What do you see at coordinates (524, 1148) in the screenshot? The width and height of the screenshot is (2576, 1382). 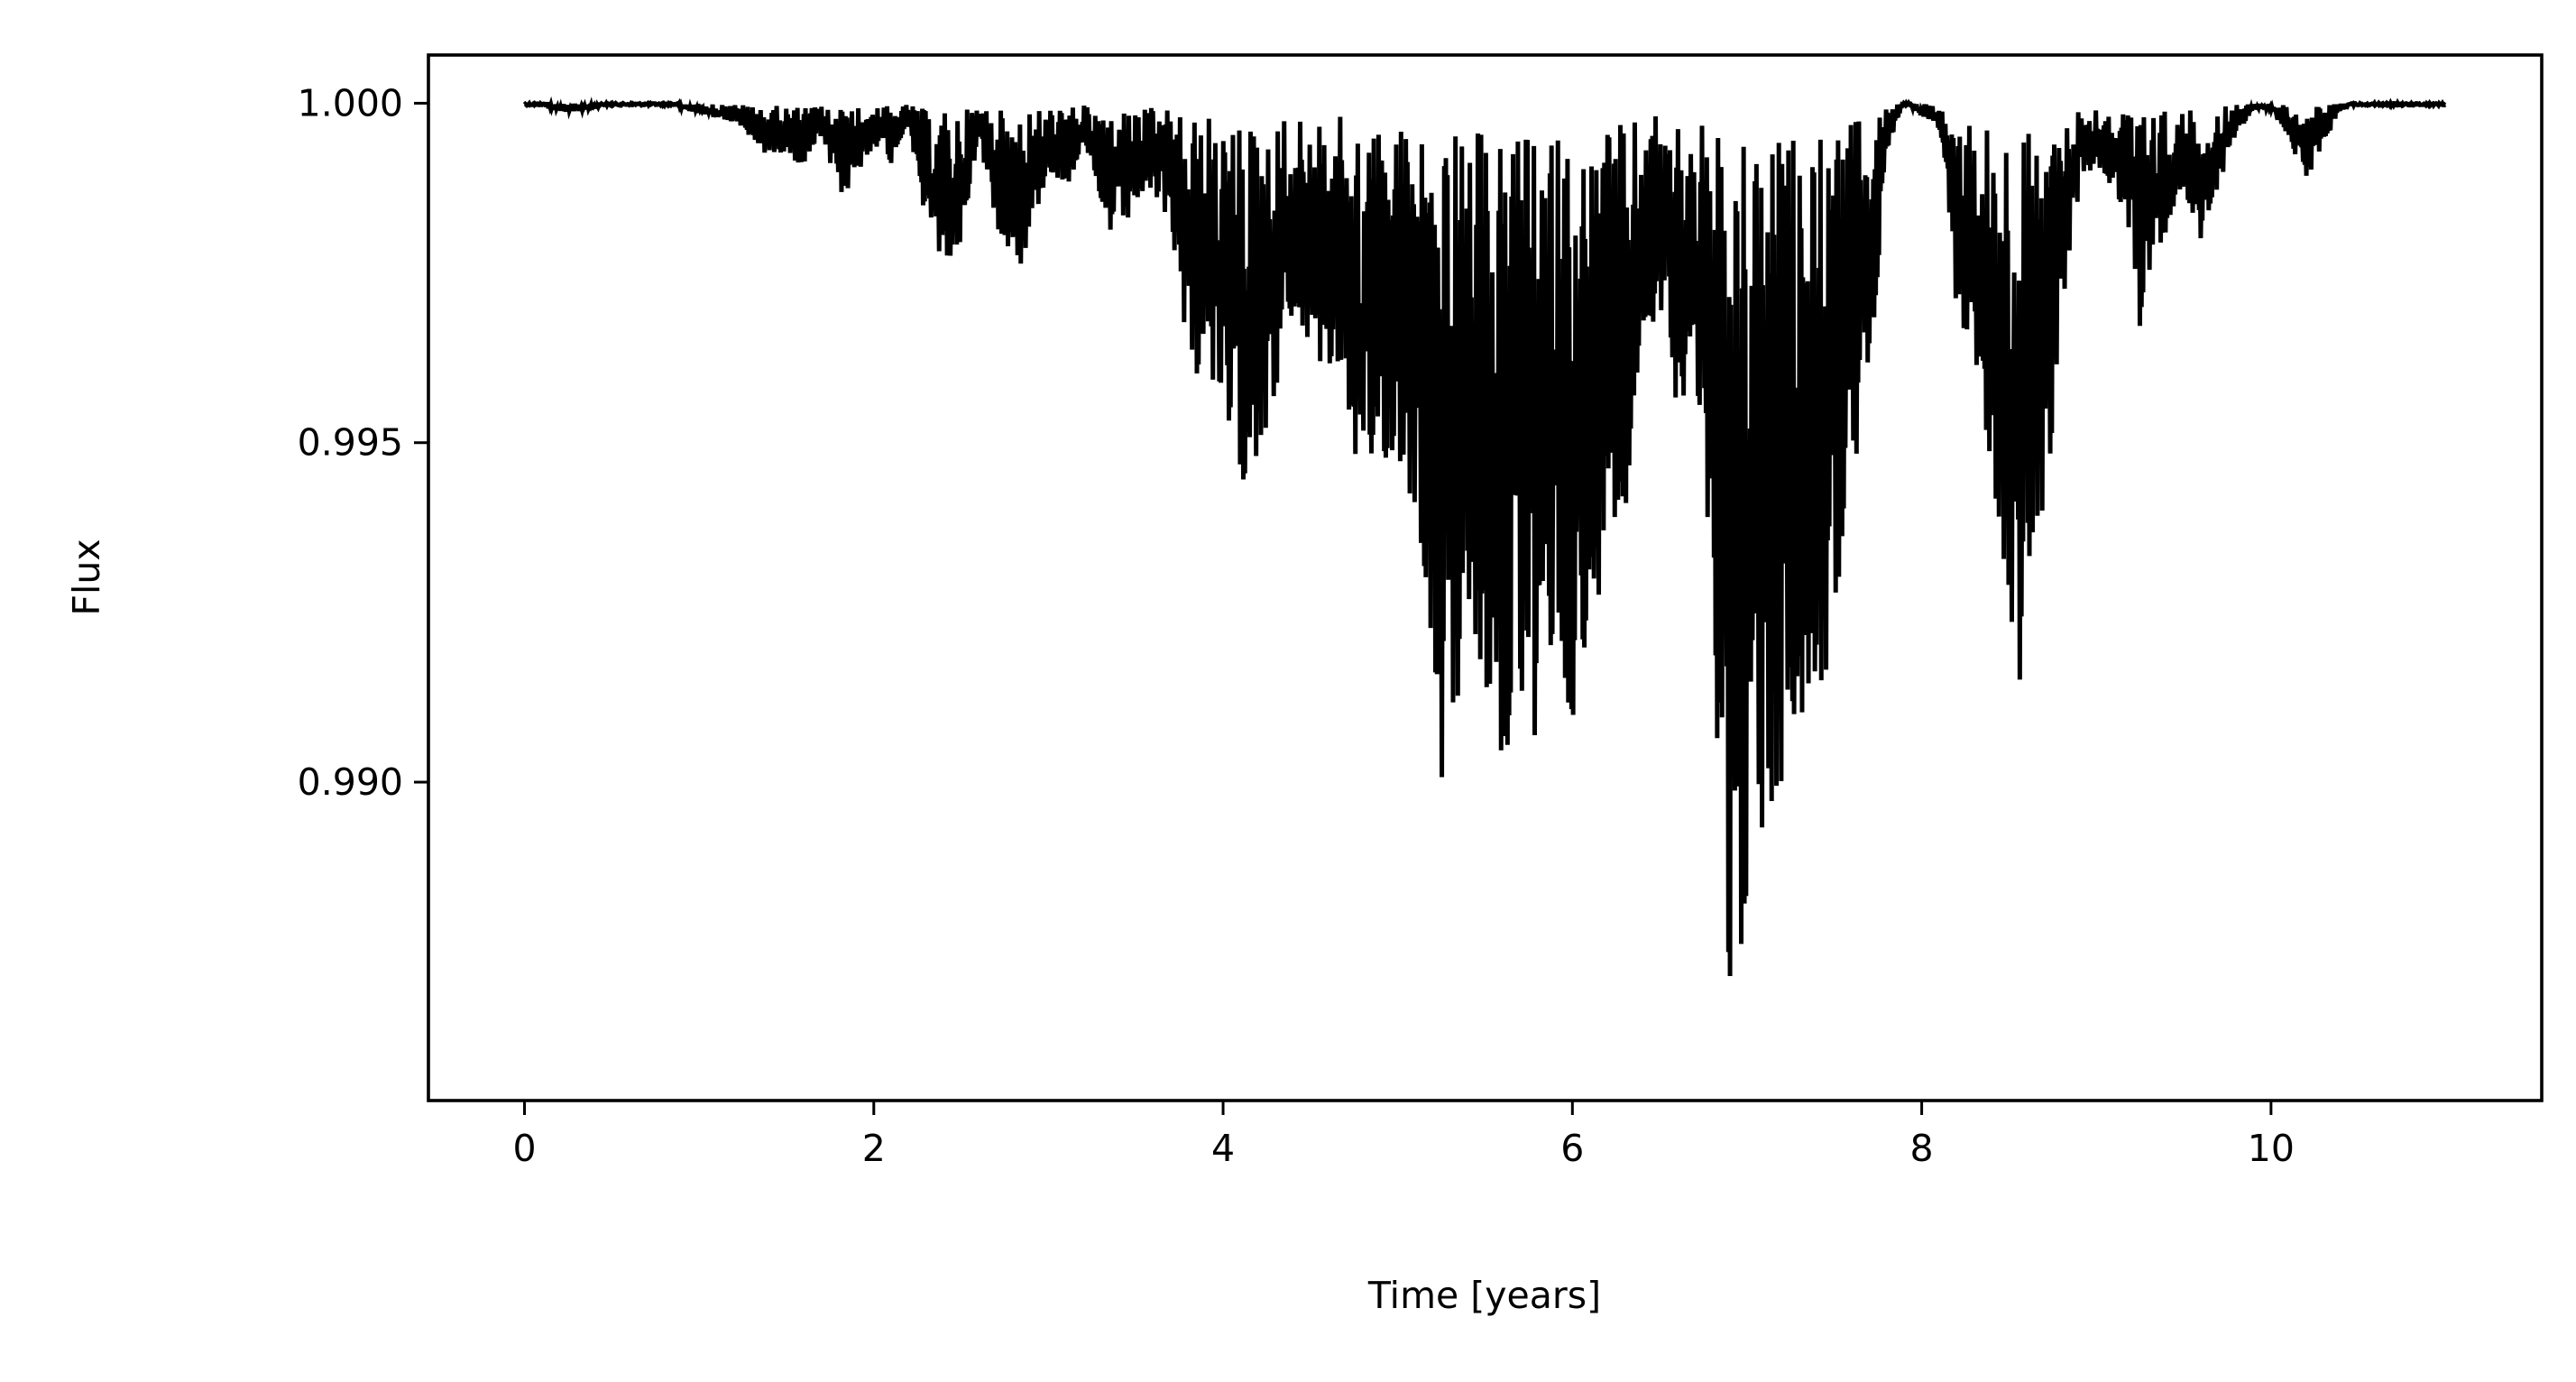 I see `x-tick-label: 0` at bounding box center [524, 1148].